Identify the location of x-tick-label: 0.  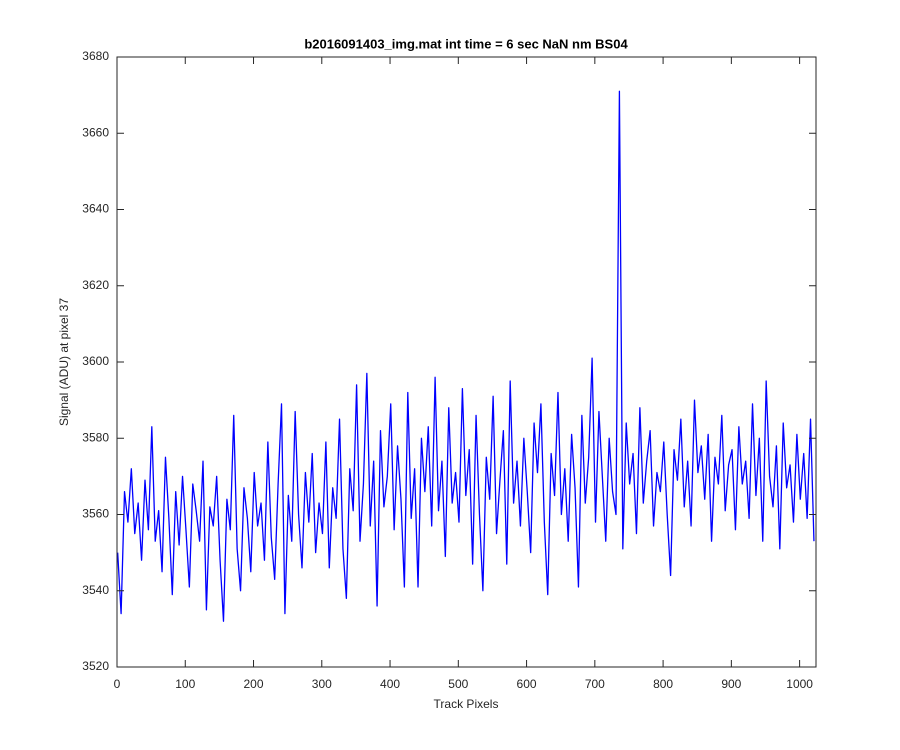
(117, 684).